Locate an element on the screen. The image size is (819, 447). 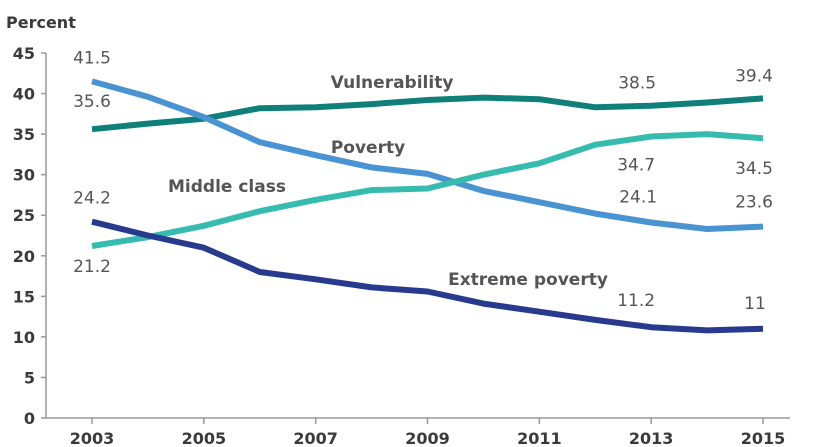
x-tick-label: 2015 is located at coordinates (763, 438).